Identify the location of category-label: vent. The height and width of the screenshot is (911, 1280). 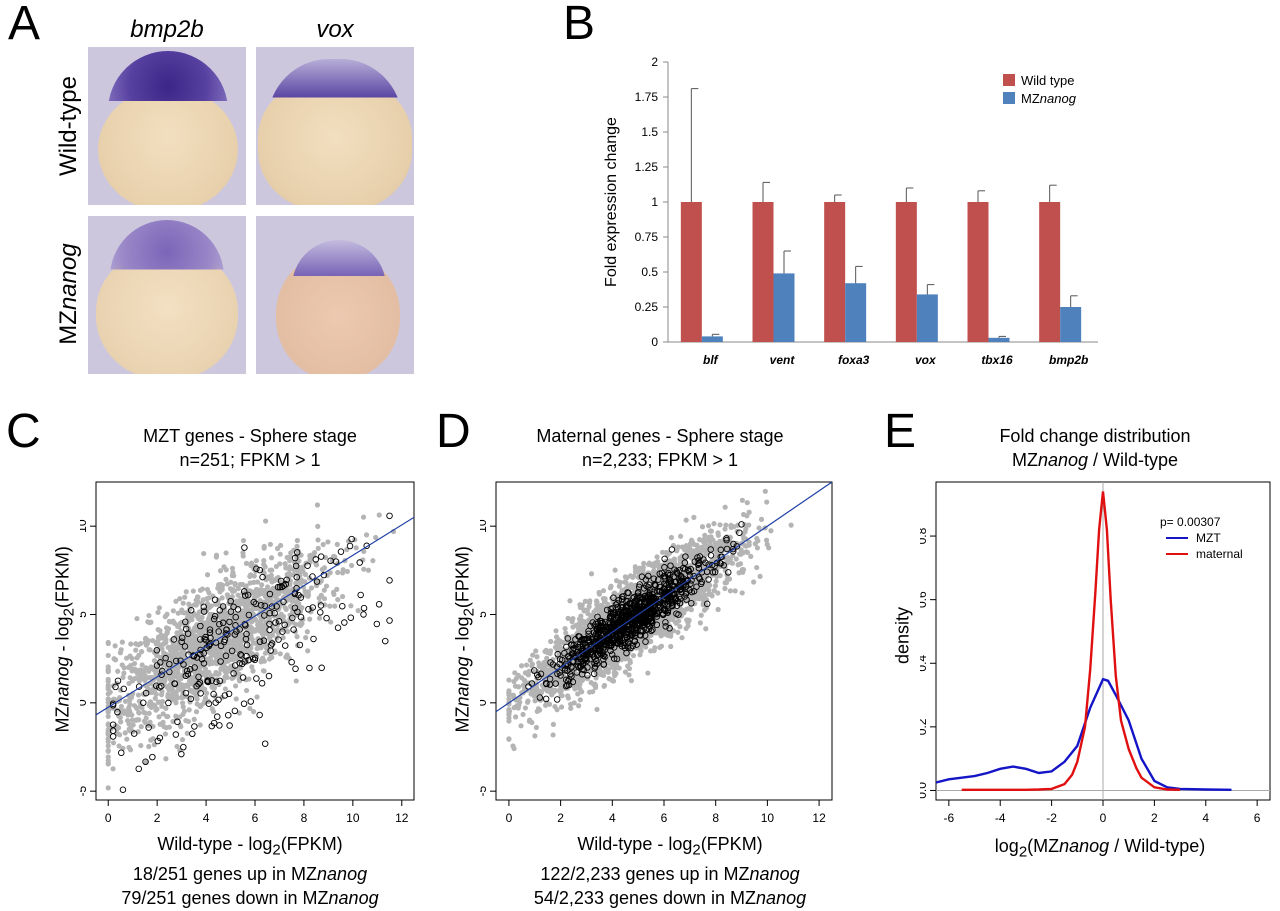
(783, 360).